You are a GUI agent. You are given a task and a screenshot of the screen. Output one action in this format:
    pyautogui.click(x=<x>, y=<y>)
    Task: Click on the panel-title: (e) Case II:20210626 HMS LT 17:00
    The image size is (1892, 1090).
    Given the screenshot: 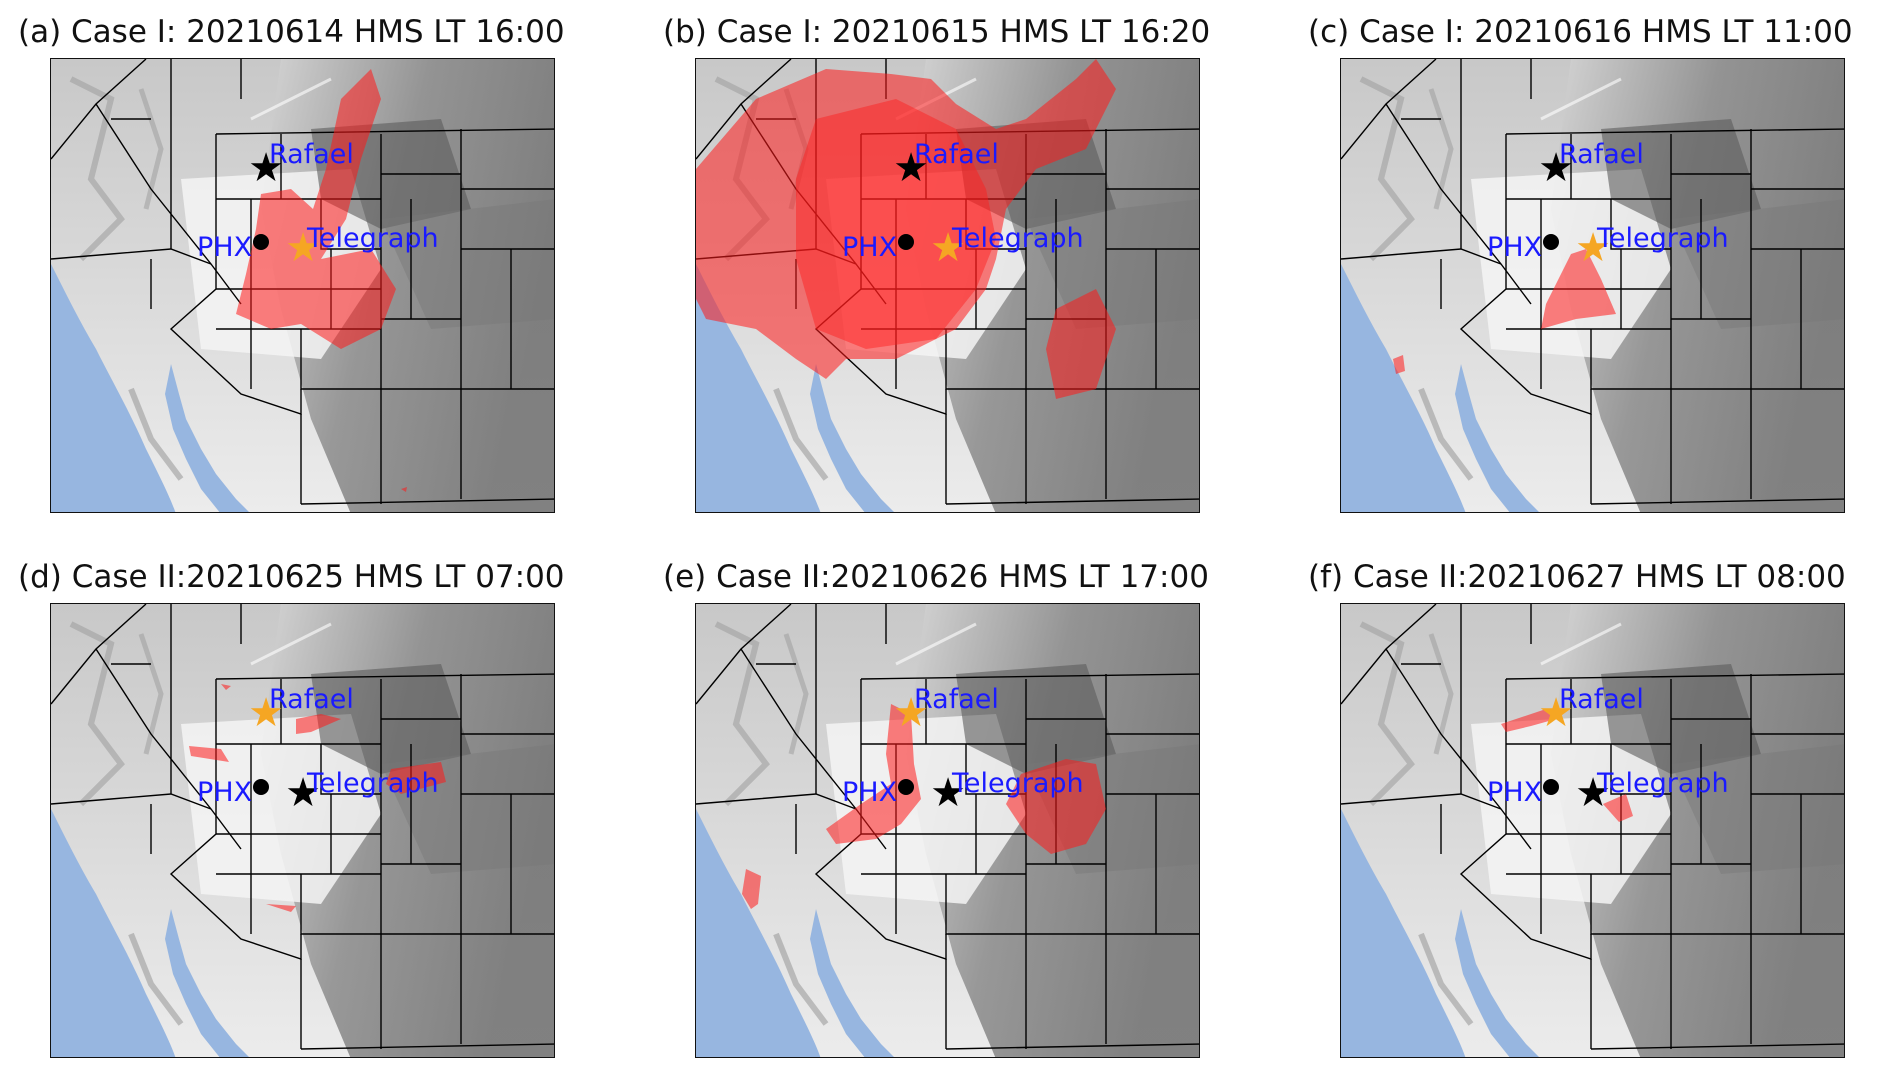 What is the action you would take?
    pyautogui.click(x=936, y=577)
    